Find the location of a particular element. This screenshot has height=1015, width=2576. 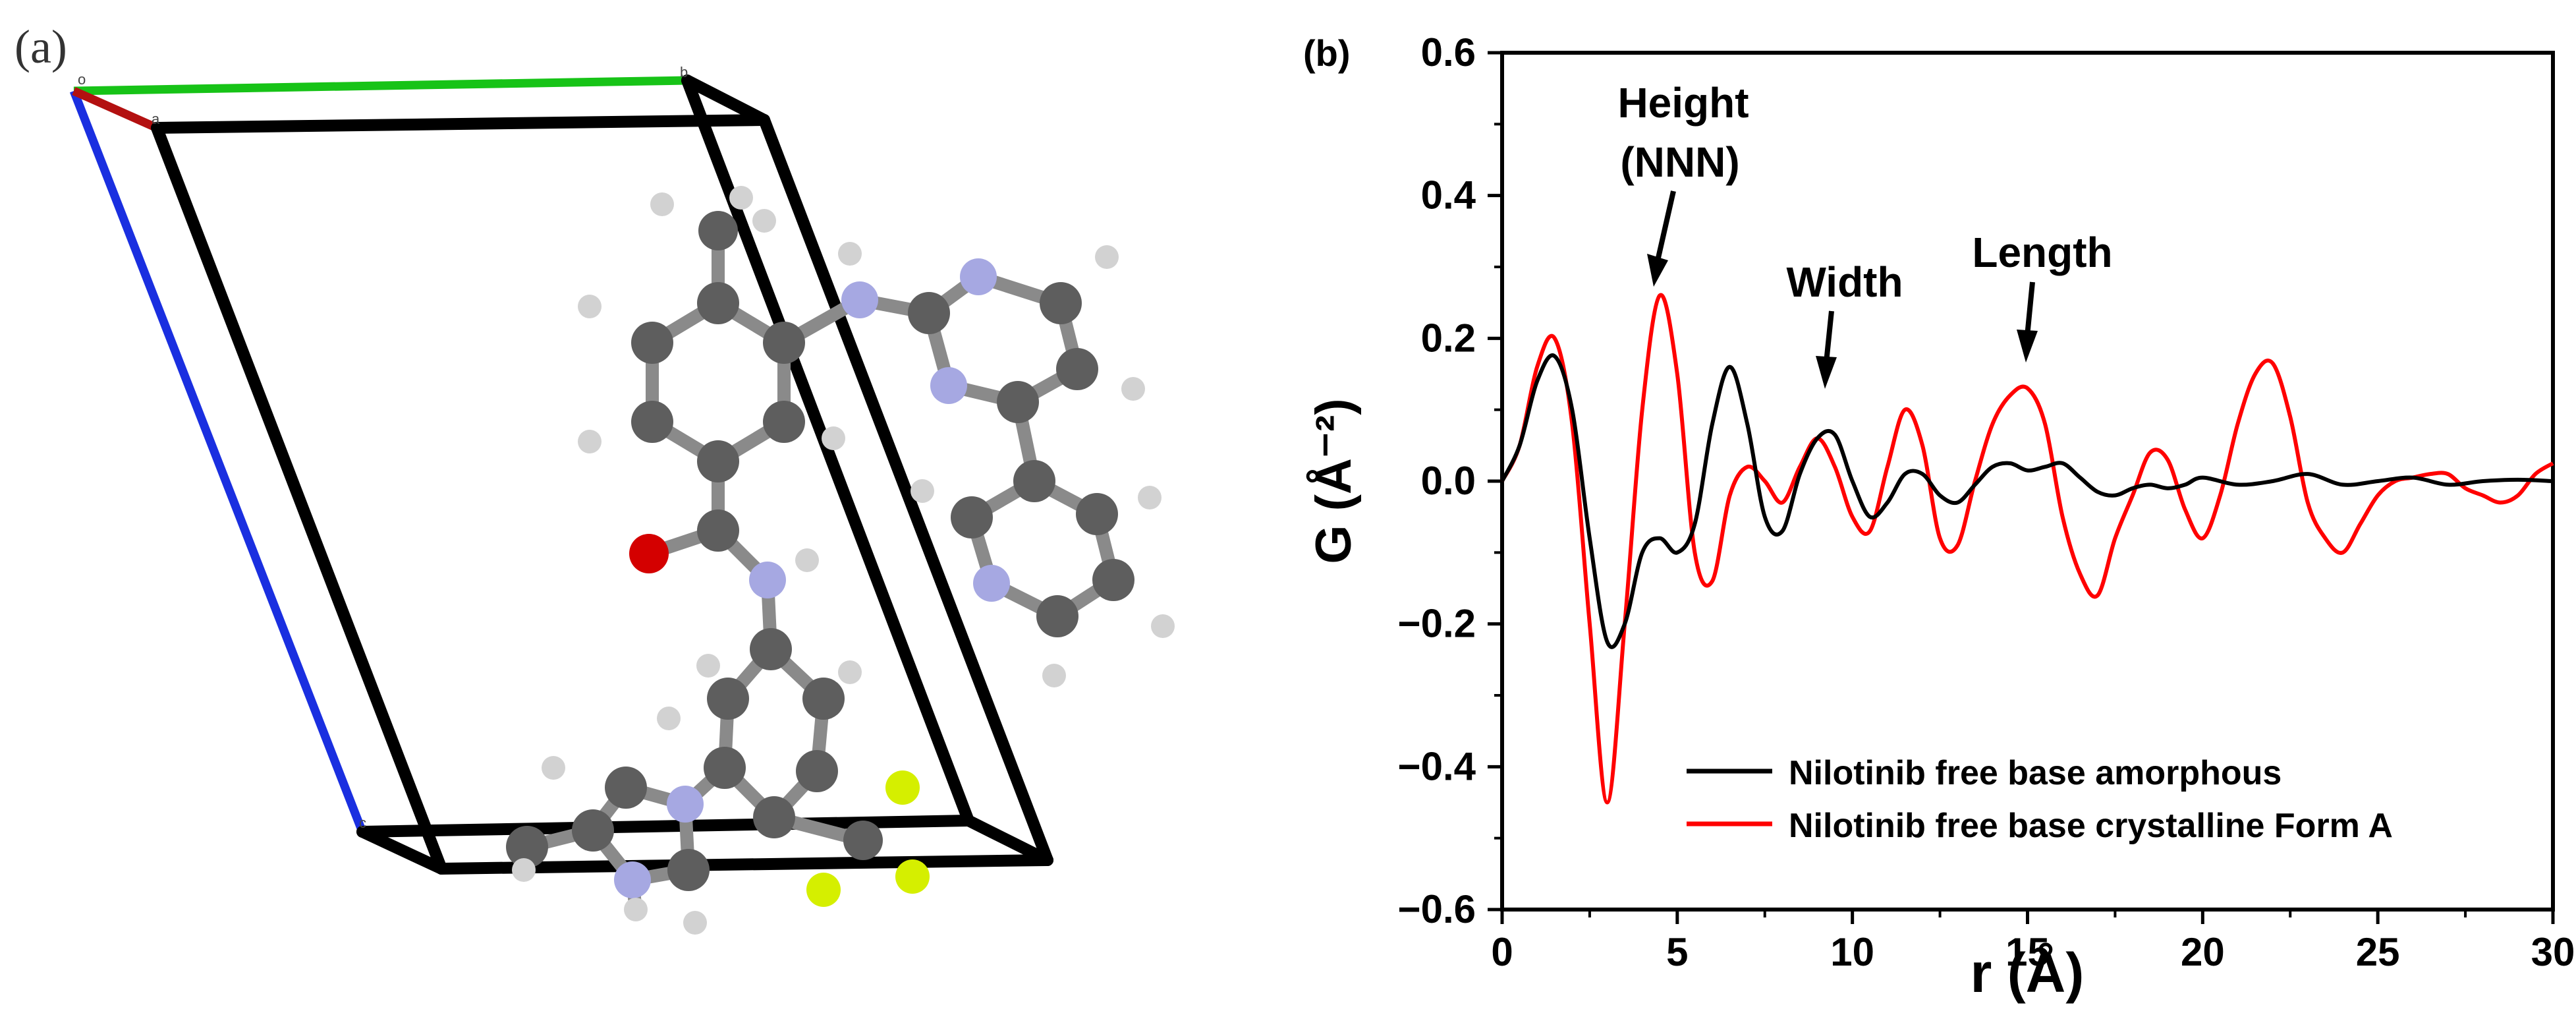

y-ticks: −0.6 −0.4 −0.2 0.0 0.2 0.4 0.6 is located at coordinates (1450, 480).